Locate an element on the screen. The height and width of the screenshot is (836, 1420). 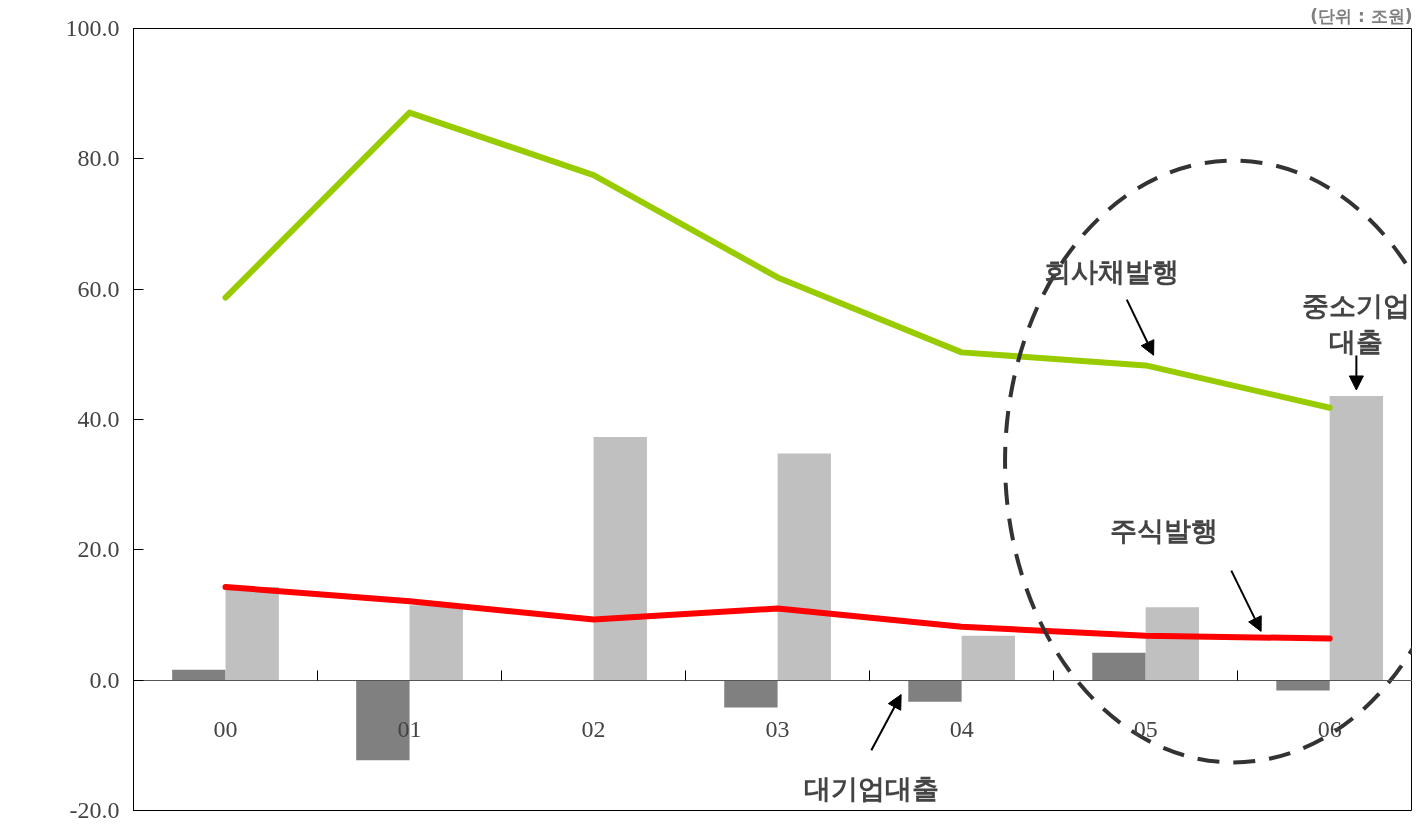
text: 주식발행 is located at coordinates (1163, 530).